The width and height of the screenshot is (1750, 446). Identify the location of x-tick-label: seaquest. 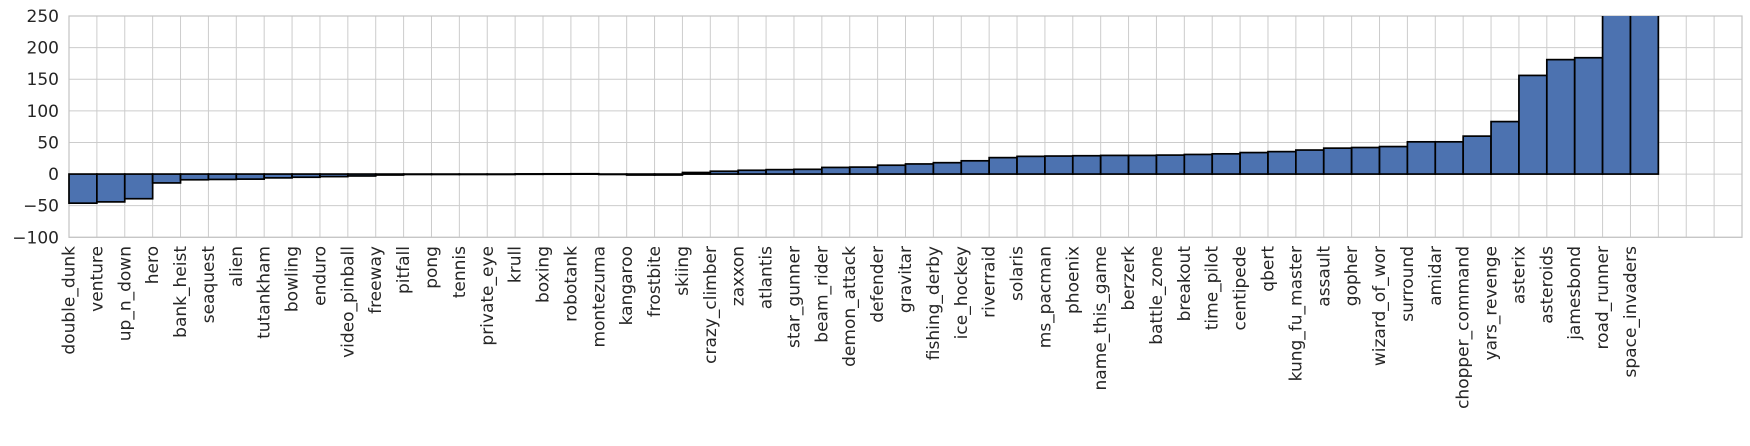
(209, 285).